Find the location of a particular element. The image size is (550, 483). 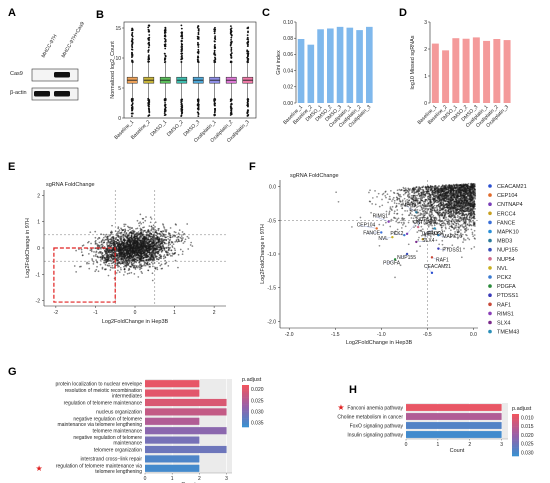

chart-title: sgRNA FoldChange is located at coordinates (70, 185).